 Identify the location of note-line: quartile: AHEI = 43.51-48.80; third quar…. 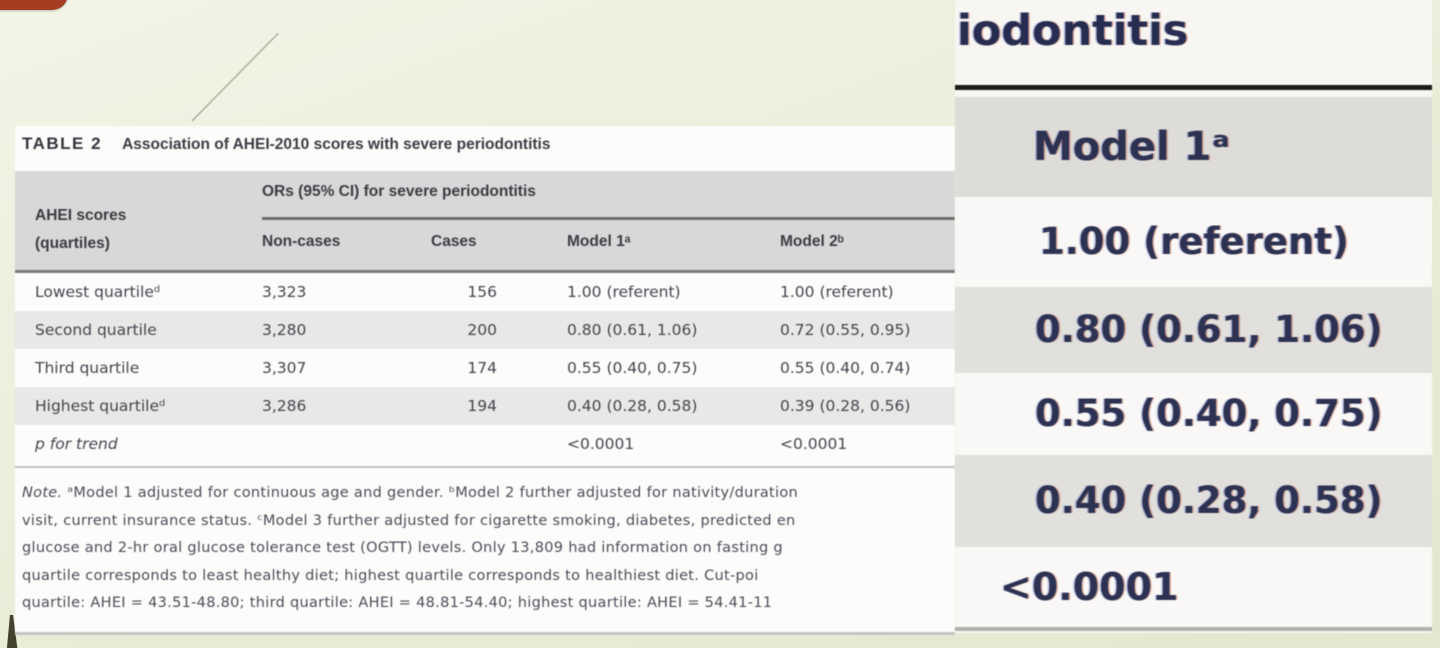
(397, 603).